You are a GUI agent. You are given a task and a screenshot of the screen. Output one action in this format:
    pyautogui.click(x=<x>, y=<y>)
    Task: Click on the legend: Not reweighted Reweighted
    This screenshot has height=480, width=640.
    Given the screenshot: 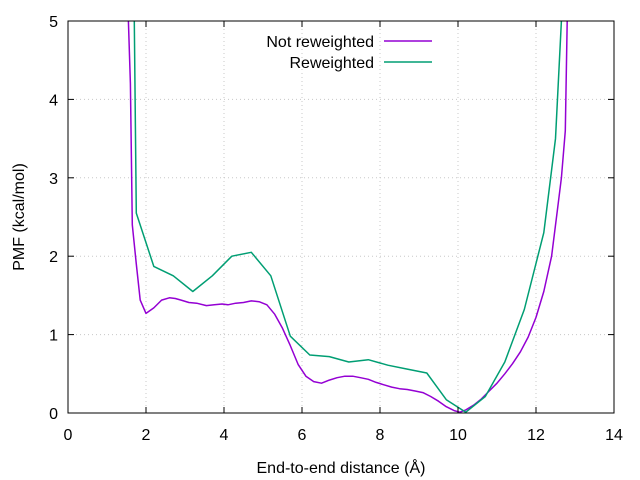 What is the action you would take?
    pyautogui.click(x=349, y=53)
    